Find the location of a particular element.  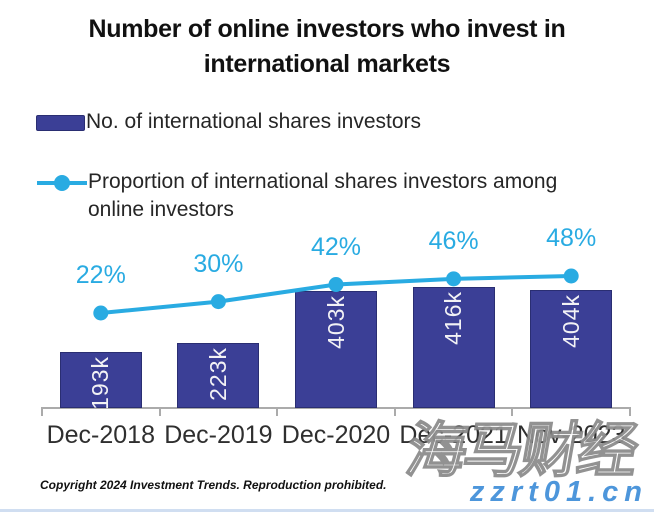

bar-value-label: 404k is located at coordinates (570, 321).